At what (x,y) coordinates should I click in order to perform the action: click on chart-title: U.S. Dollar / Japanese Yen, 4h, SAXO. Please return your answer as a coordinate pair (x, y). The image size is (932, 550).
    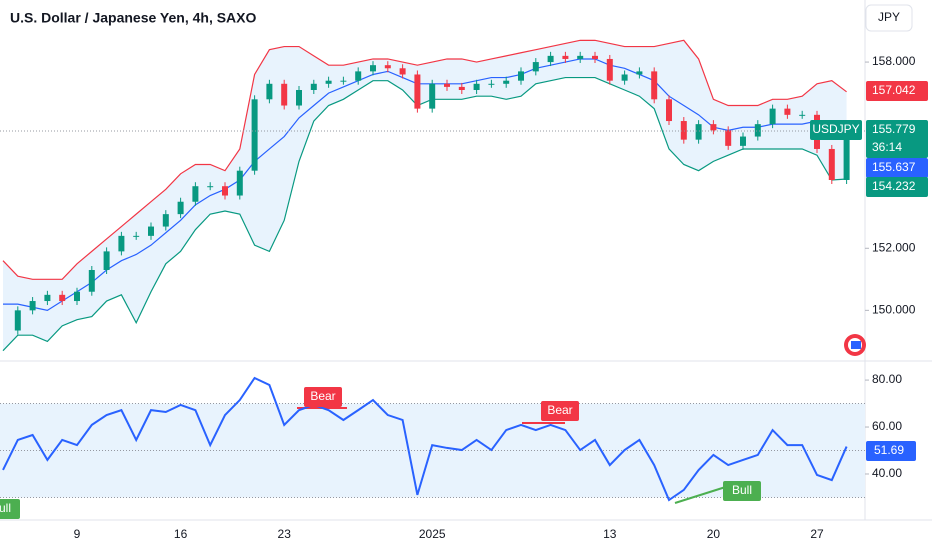
    Looking at the image, I should click on (133, 18).